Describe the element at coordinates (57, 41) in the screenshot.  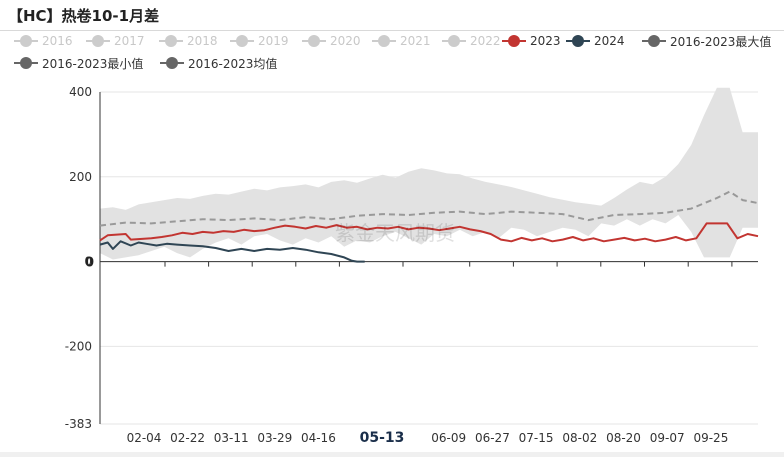
I see `legend-label: 2016` at that location.